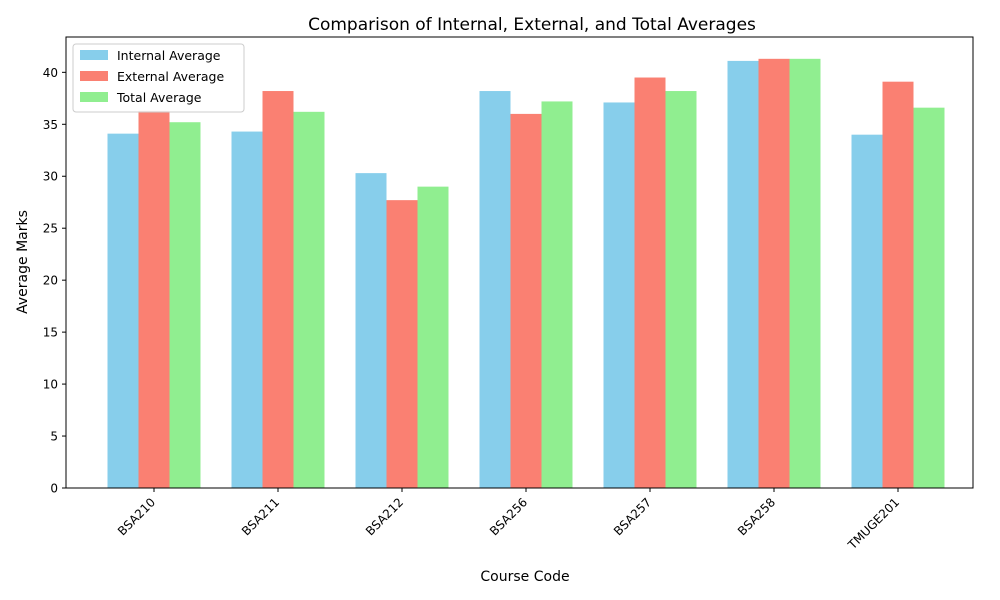 This screenshot has width=1000, height=600. I want to click on bar-tmuge201-internal-average, so click(867, 311).